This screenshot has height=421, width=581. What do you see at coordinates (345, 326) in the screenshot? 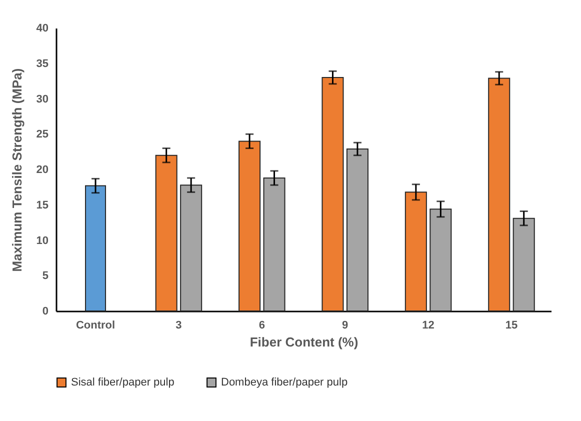
I see `x-tick-label: 9` at bounding box center [345, 326].